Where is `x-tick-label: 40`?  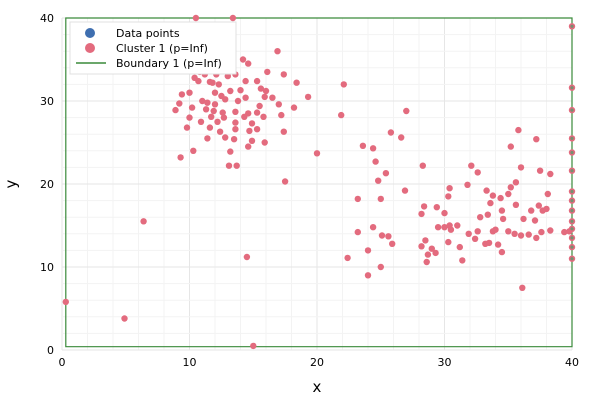
x-tick-label: 40 is located at coordinates (572, 362).